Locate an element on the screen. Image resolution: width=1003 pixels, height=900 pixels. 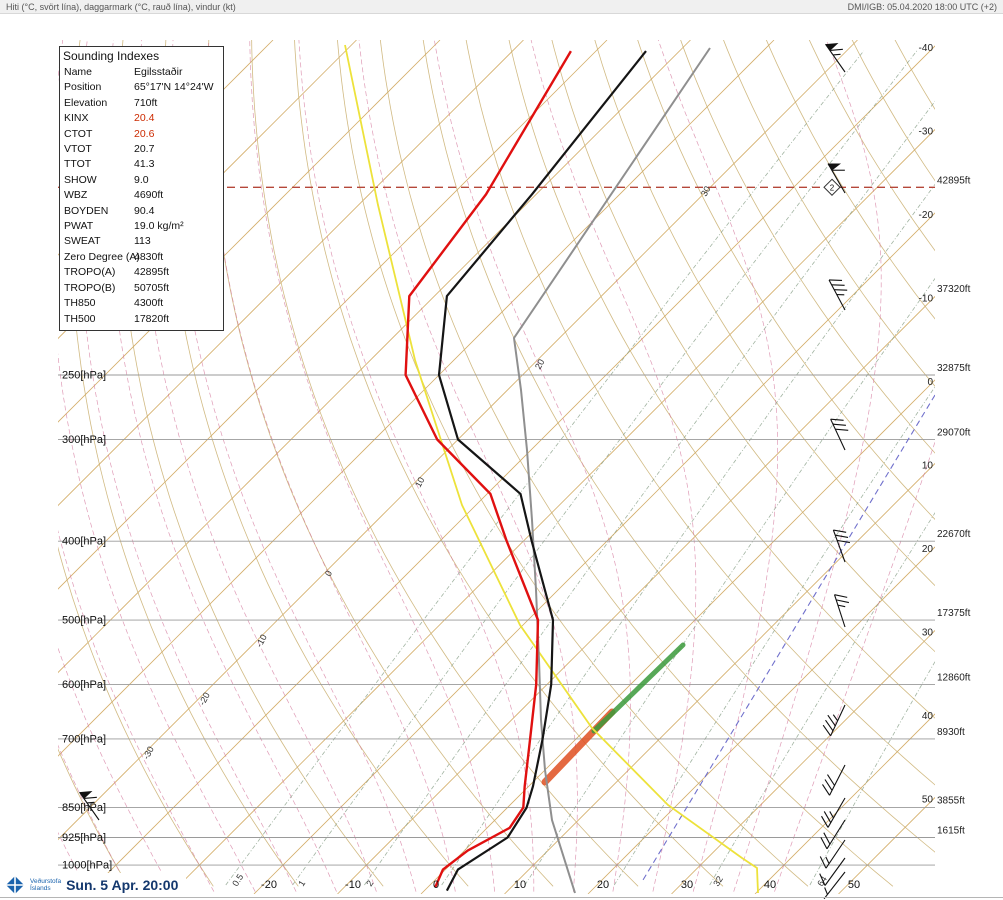
index-value: 4690ft is located at coordinates (149, 195).